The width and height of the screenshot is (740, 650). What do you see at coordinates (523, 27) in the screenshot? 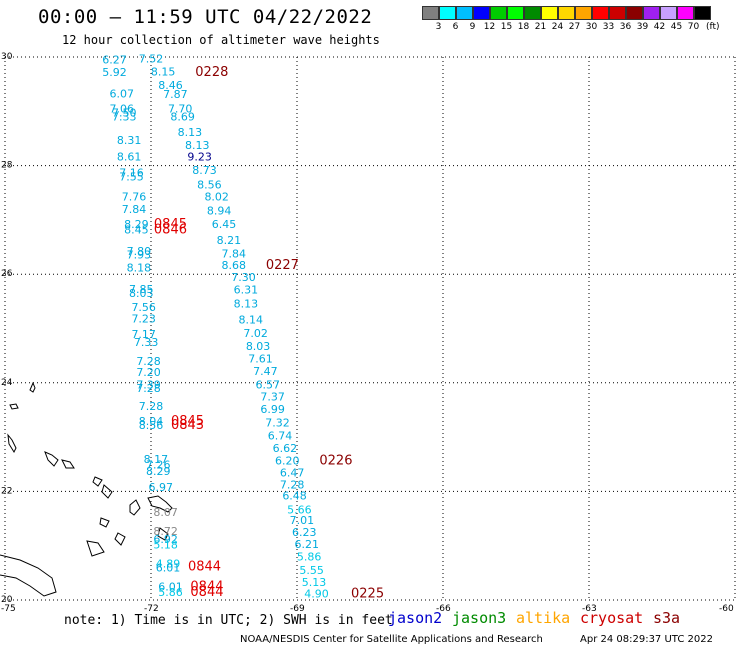
I see `color-scale-label: 18` at bounding box center [523, 27].